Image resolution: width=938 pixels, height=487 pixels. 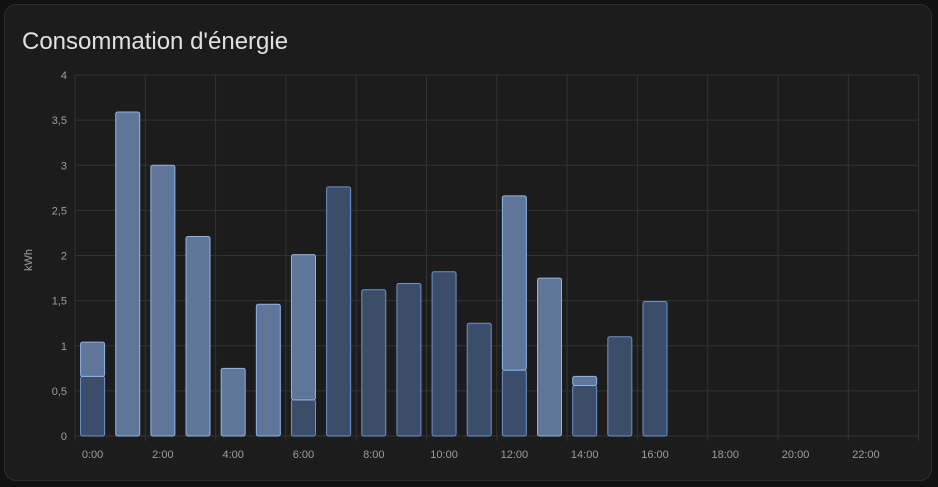 What do you see at coordinates (373, 455) in the screenshot?
I see `x-tick-label: 8:00` at bounding box center [373, 455].